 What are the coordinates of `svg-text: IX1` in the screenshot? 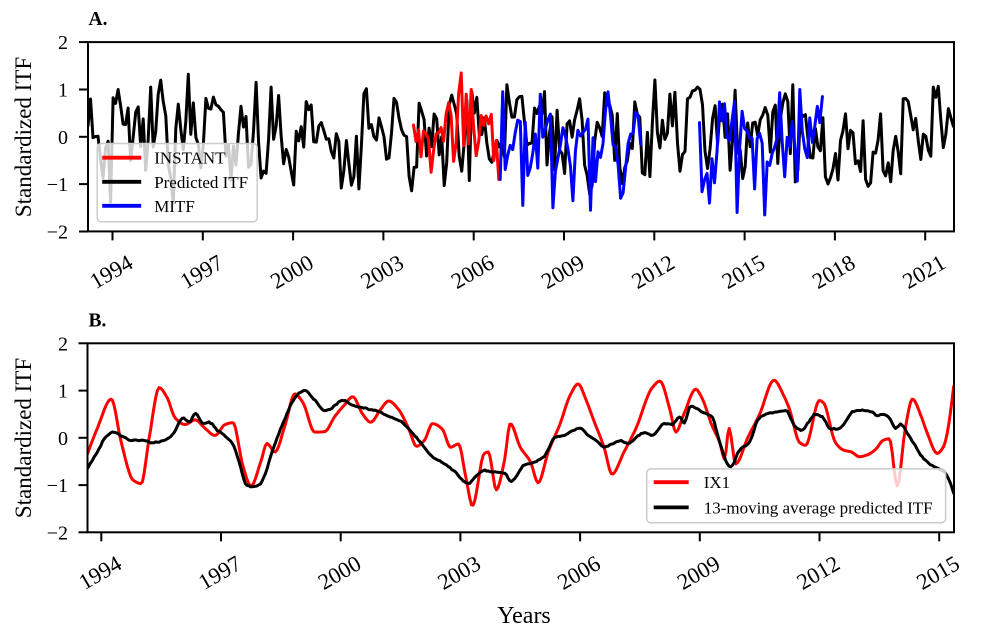 It's located at (717, 482).